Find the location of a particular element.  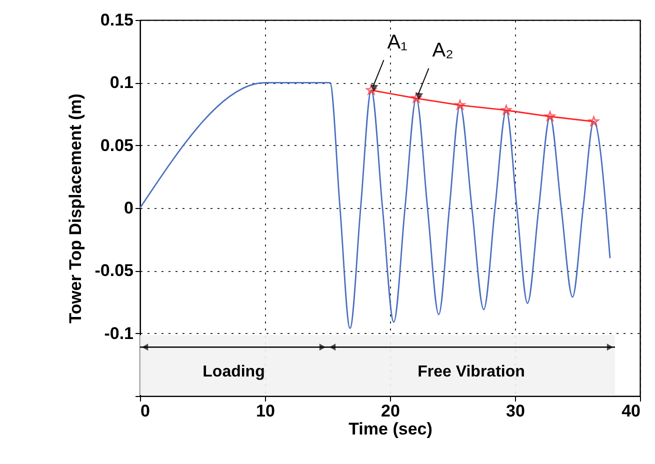

y-tick-label: 0.05 is located at coordinates (117, 145).